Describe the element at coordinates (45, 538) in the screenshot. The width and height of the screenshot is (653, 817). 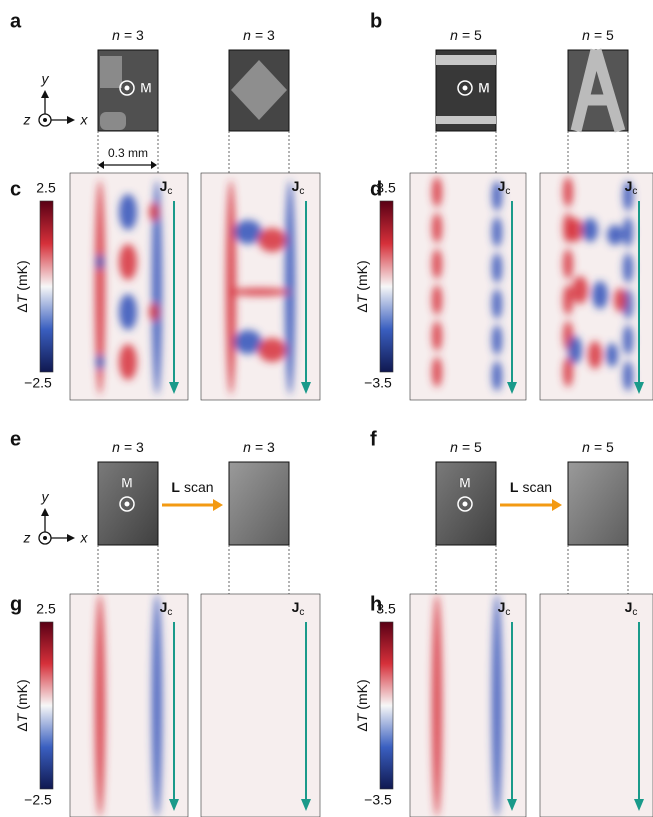
I see `axis-origin-dot` at that location.